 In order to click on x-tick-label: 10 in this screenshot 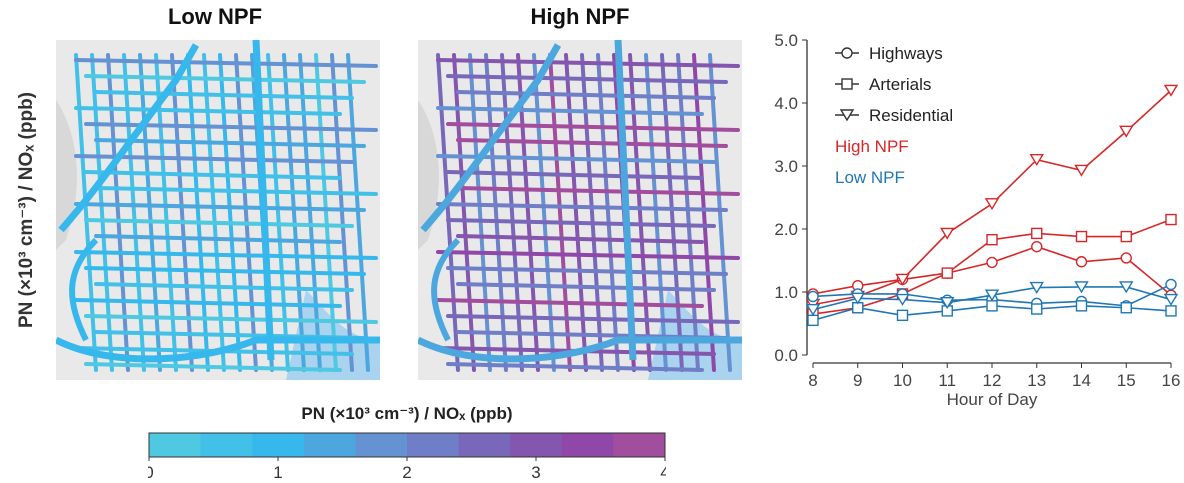, I will do `click(902, 380)`.